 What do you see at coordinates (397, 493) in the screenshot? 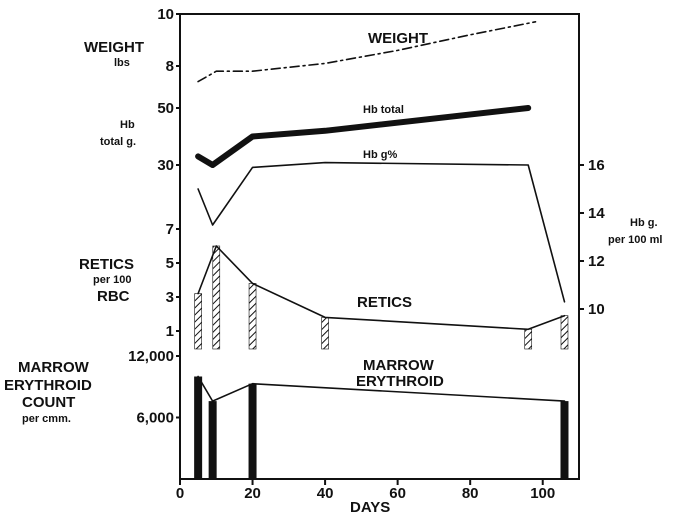
I see `x-tick-60-label: 60` at bounding box center [397, 493].